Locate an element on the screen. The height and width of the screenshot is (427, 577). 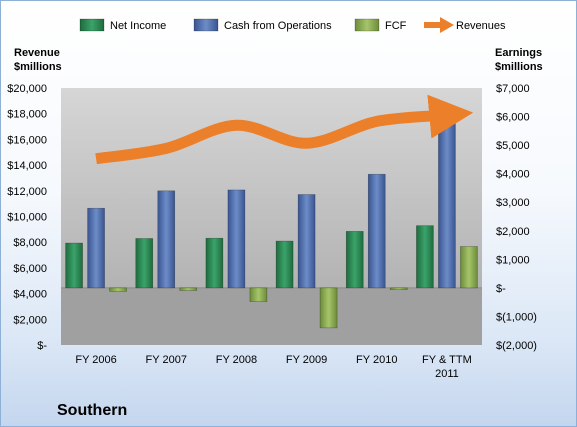
right-axis-title-line-2: $millions is located at coordinates (519, 67).